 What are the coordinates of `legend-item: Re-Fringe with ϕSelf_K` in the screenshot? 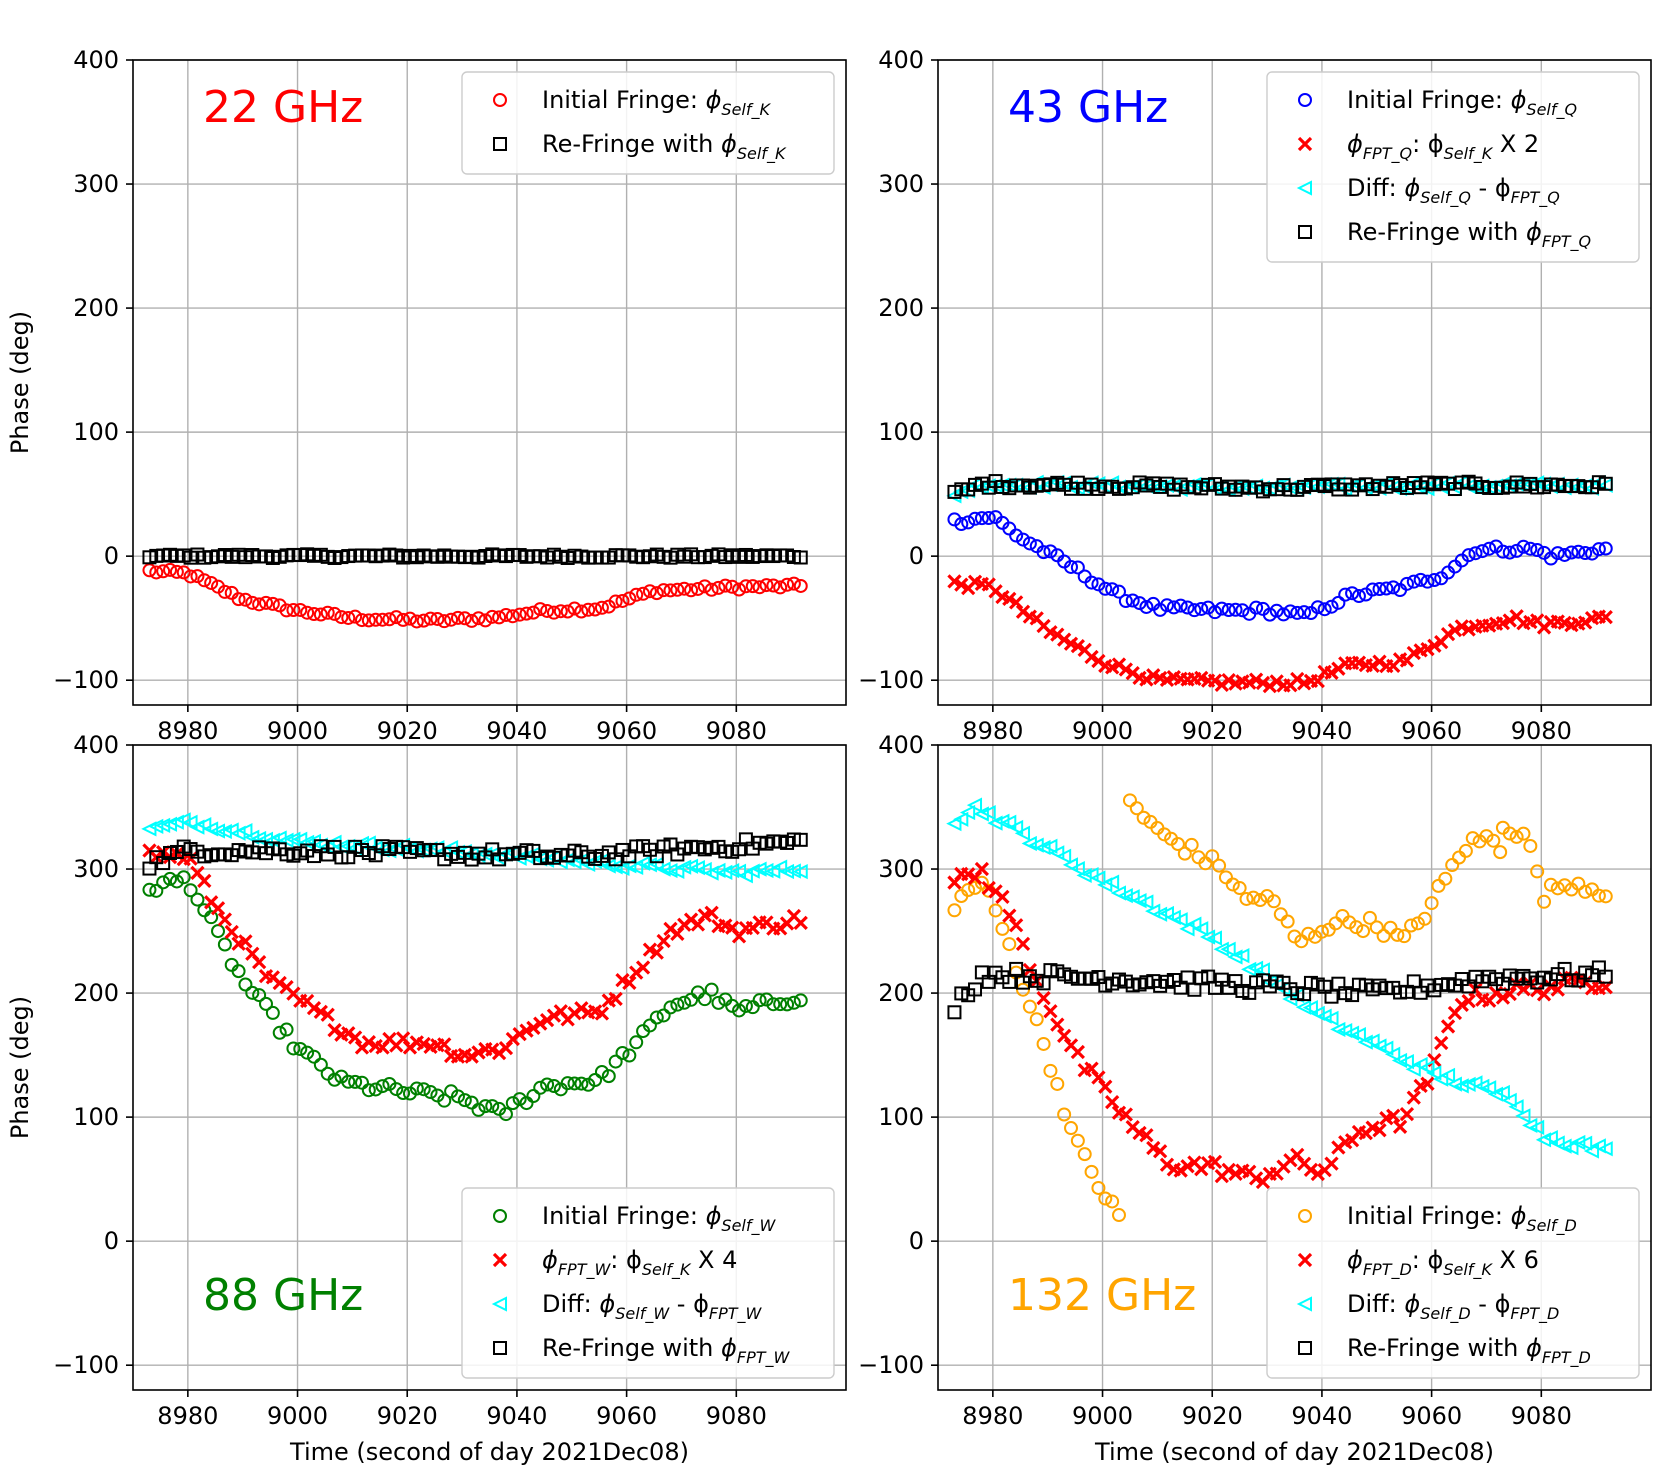 It's located at (640, 147).